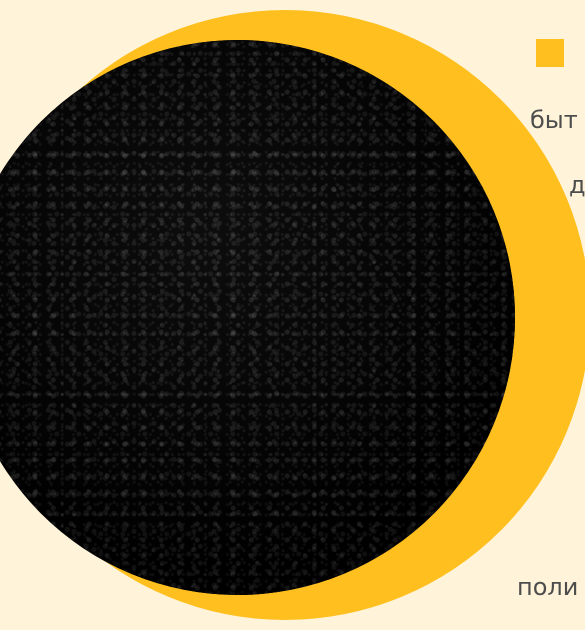  I want to click on text-fragment-1: быт, so click(554, 120).